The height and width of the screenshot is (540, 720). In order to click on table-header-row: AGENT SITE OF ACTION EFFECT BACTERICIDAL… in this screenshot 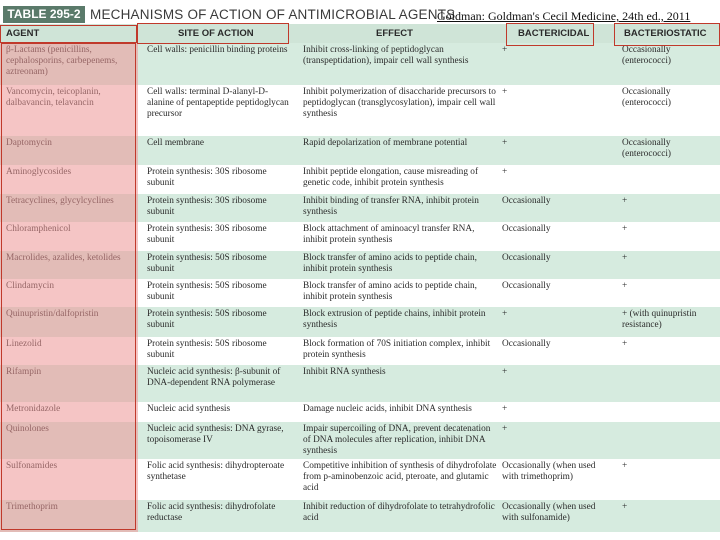, I will do `click(360, 33)`.